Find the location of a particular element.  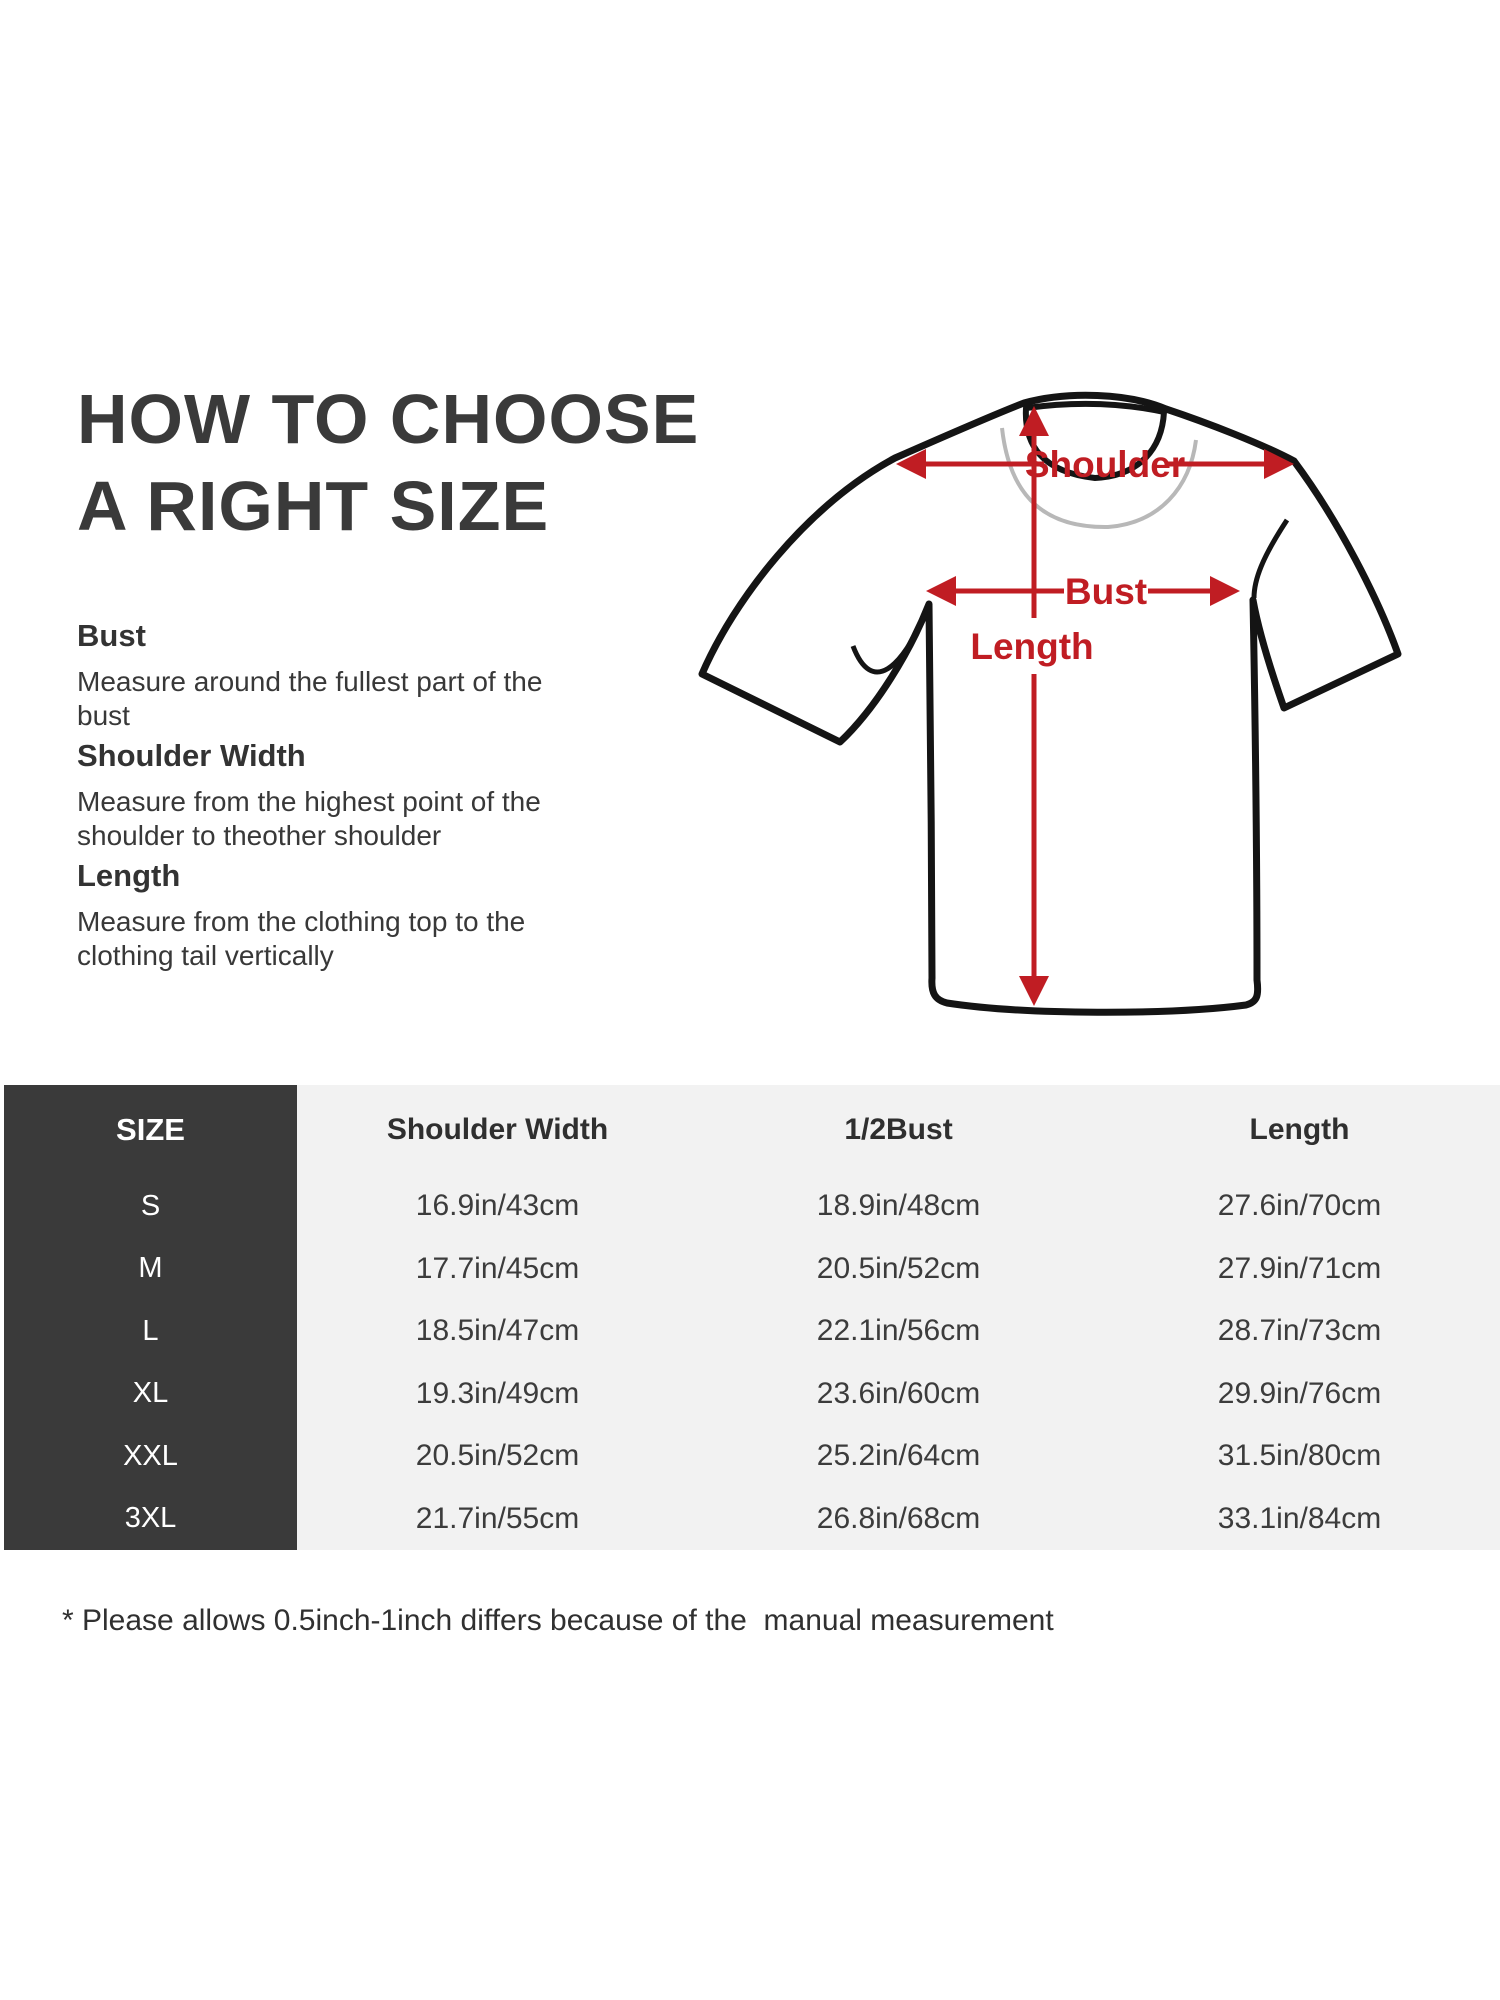

shoulder-width-value: 19.3in/49cm is located at coordinates (497, 1393).